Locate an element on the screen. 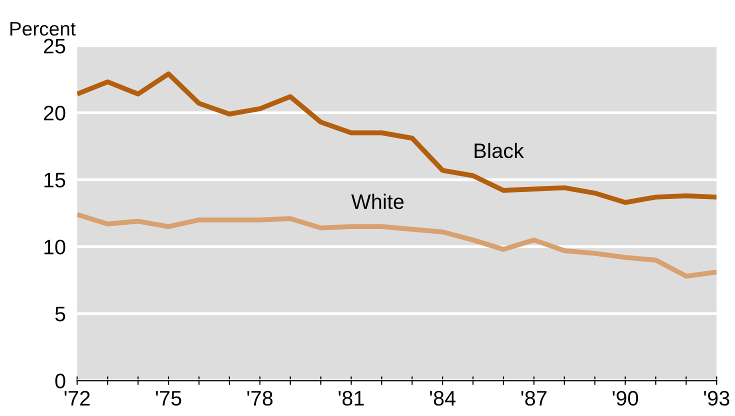  x-tick-label: '90 is located at coordinates (625, 398).